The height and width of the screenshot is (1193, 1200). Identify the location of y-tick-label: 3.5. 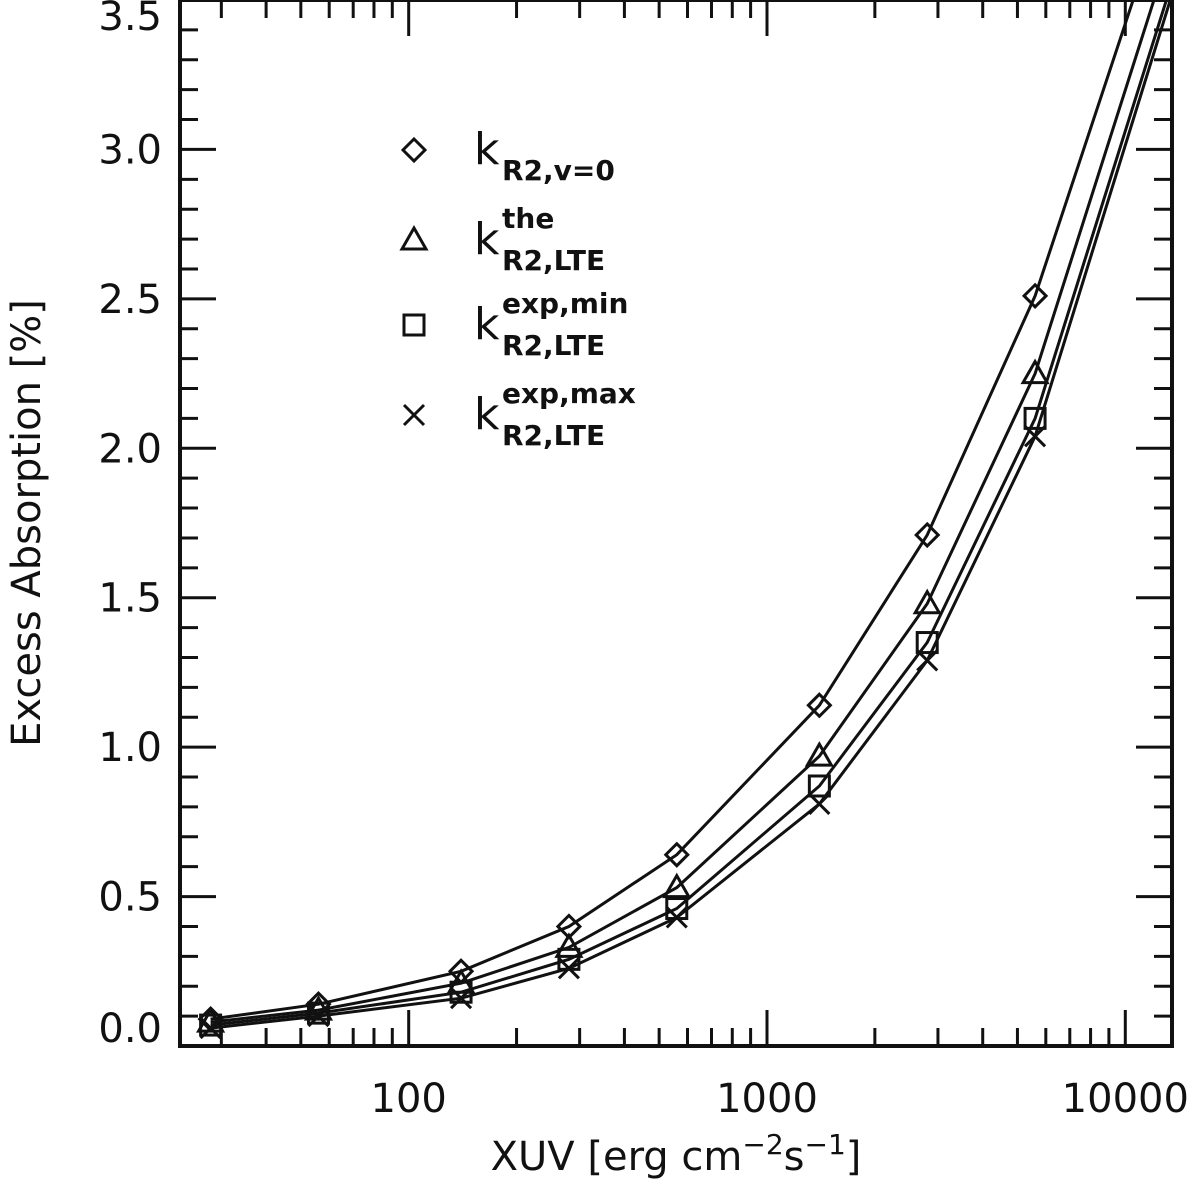
(130, 20).